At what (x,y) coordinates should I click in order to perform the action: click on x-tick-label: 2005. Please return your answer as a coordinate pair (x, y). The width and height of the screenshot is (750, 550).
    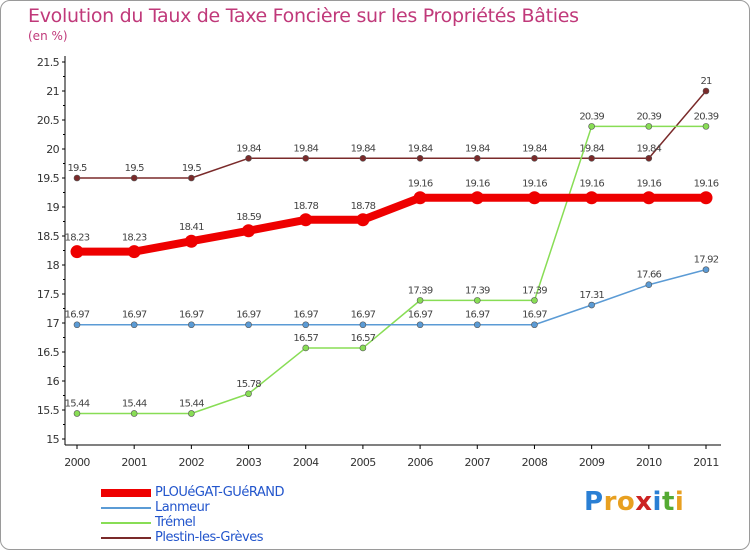
    Looking at the image, I should click on (363, 462).